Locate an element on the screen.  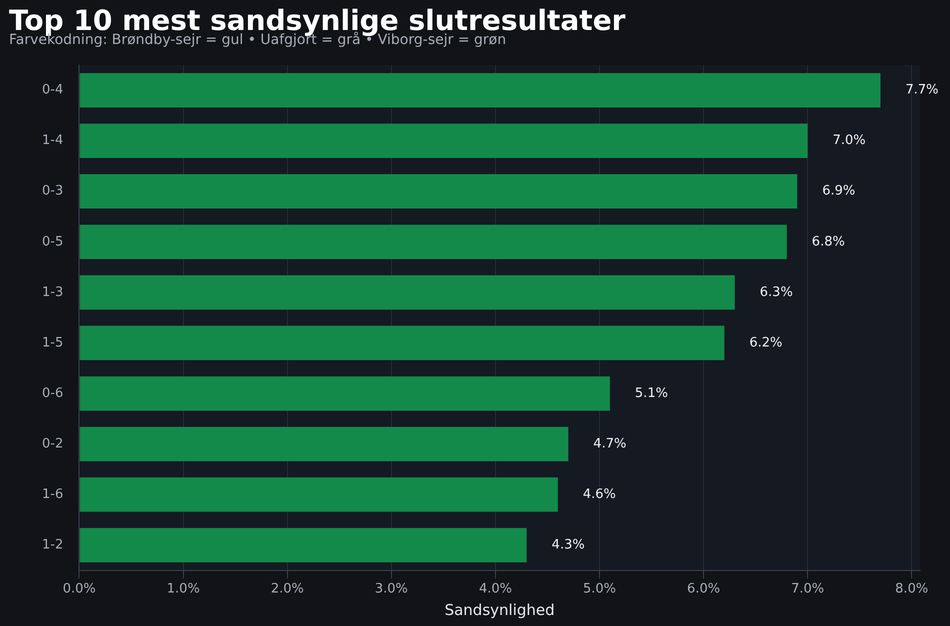
x-tick-label: 4.0% is located at coordinates (495, 589).